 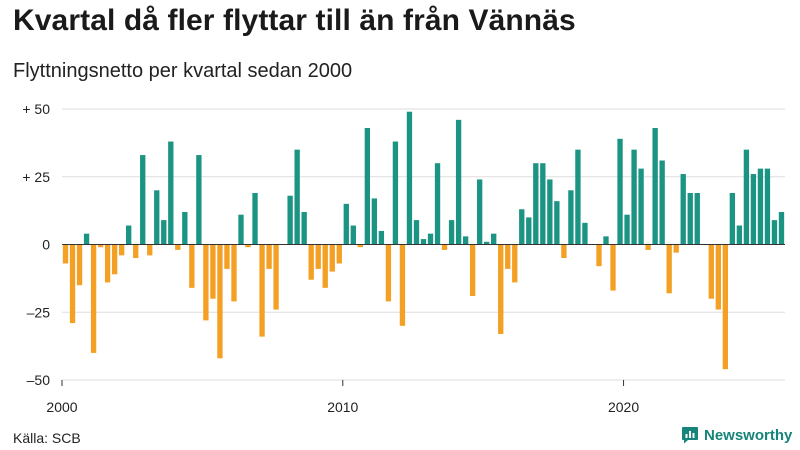 What do you see at coordinates (39, 380) in the screenshot?
I see `y-tick-label: –50` at bounding box center [39, 380].